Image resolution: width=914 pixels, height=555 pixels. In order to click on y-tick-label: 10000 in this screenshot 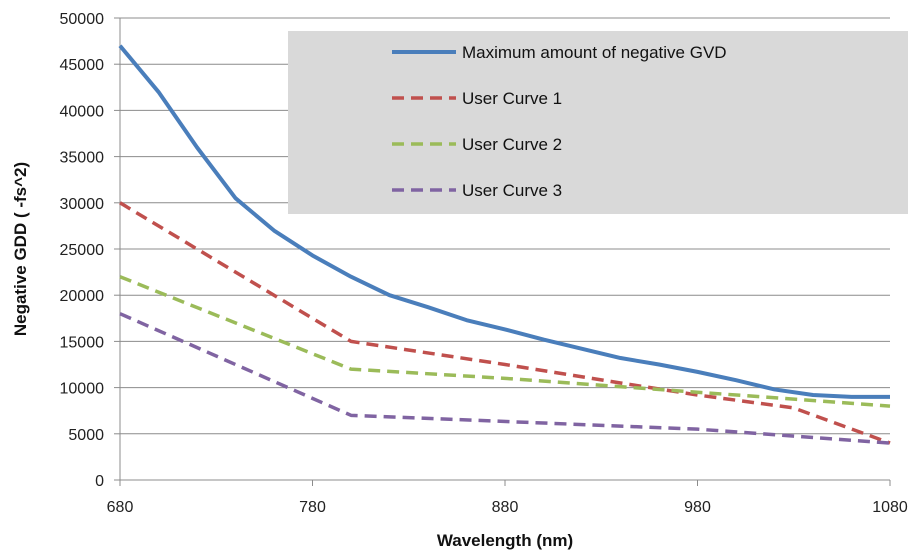, I will do `click(82, 389)`.